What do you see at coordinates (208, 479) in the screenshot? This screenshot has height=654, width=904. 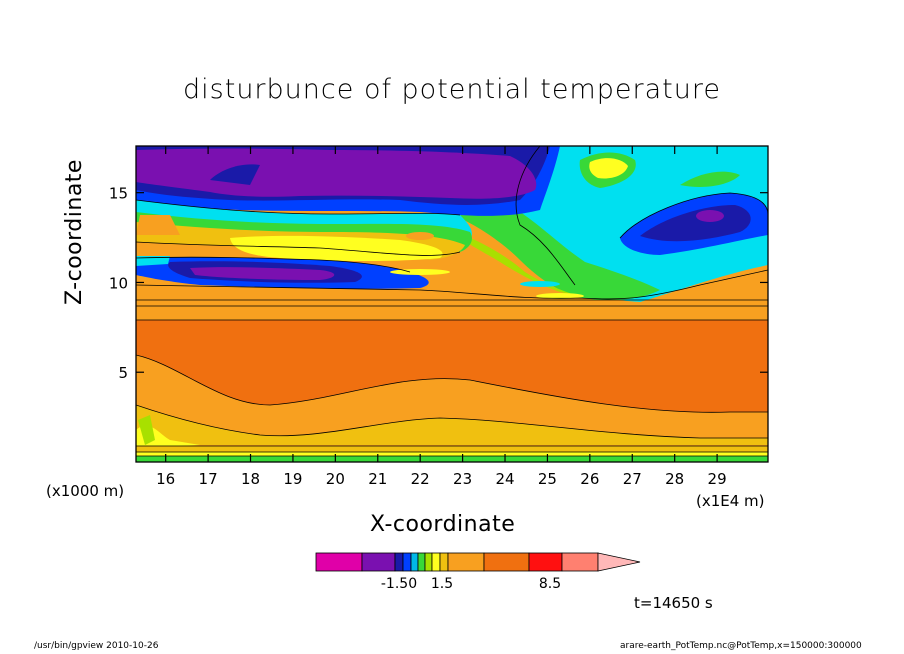 I see `x-tick-label: 17` at bounding box center [208, 479].